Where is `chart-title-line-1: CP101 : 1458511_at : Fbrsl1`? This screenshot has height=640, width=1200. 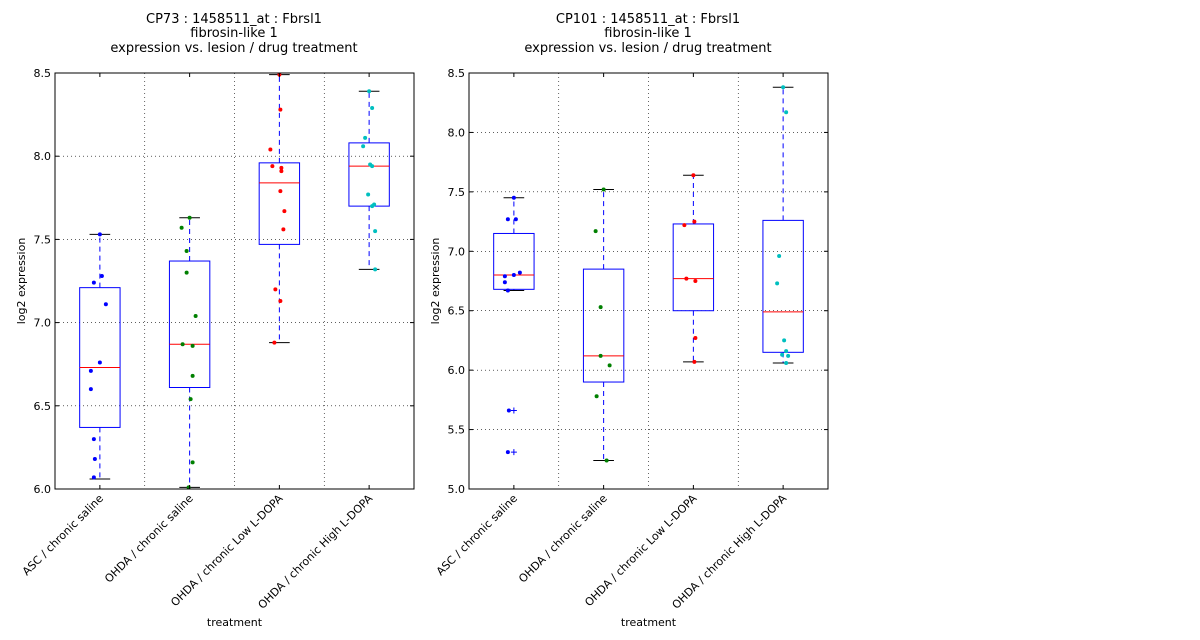 chart-title-line-1: CP101 : 1458511_at : Fbrsl1 is located at coordinates (648, 19).